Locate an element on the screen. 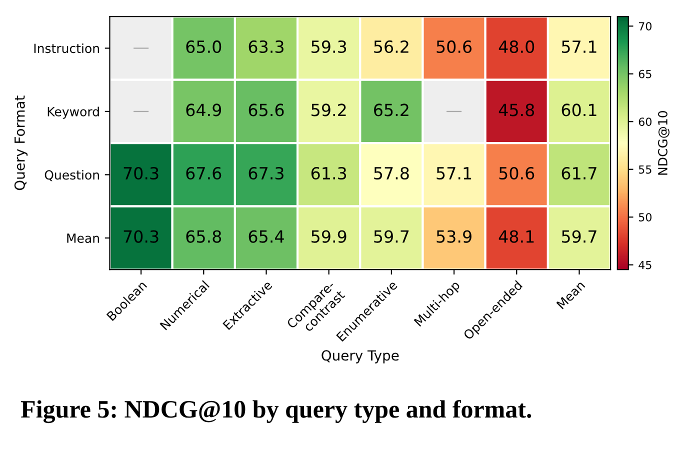 This screenshot has height=473, width=686. data-label: 59.9 is located at coordinates (329, 236).